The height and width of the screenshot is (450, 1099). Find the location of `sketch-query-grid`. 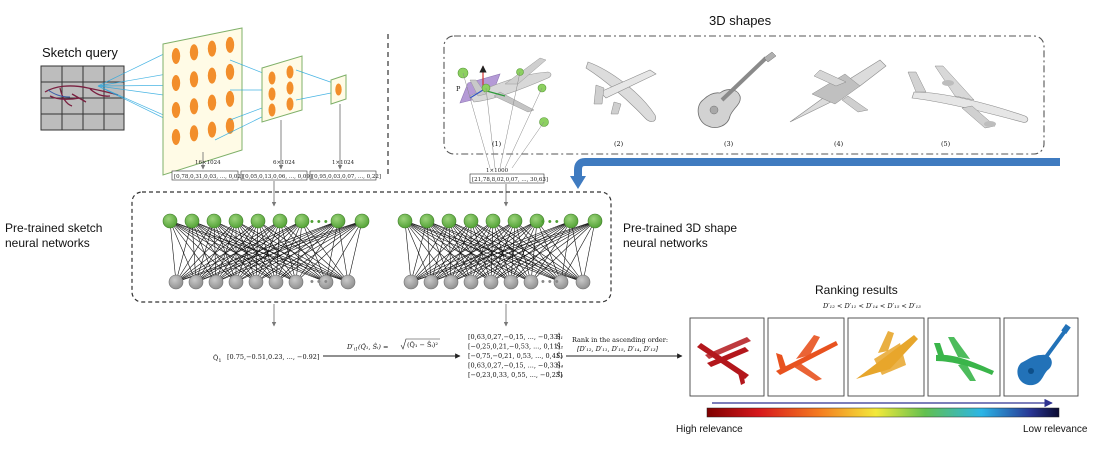

sketch-query-grid is located at coordinates (82, 98).